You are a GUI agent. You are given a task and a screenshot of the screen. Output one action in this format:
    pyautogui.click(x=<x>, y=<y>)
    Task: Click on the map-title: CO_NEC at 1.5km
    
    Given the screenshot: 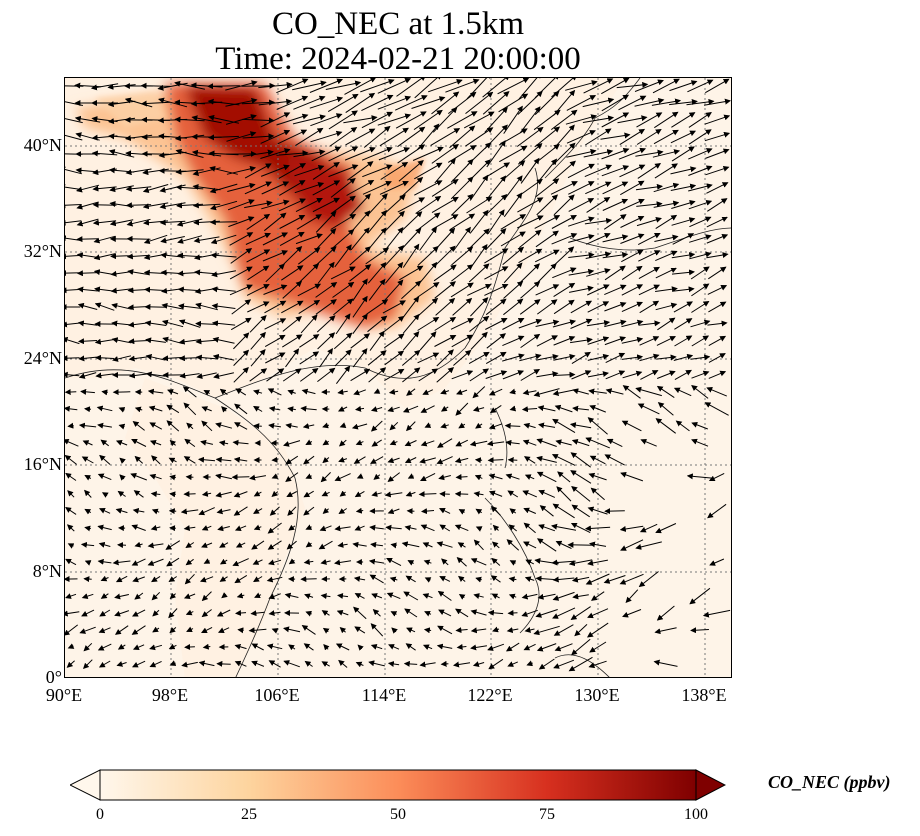 What is the action you would take?
    pyautogui.click(x=398, y=24)
    